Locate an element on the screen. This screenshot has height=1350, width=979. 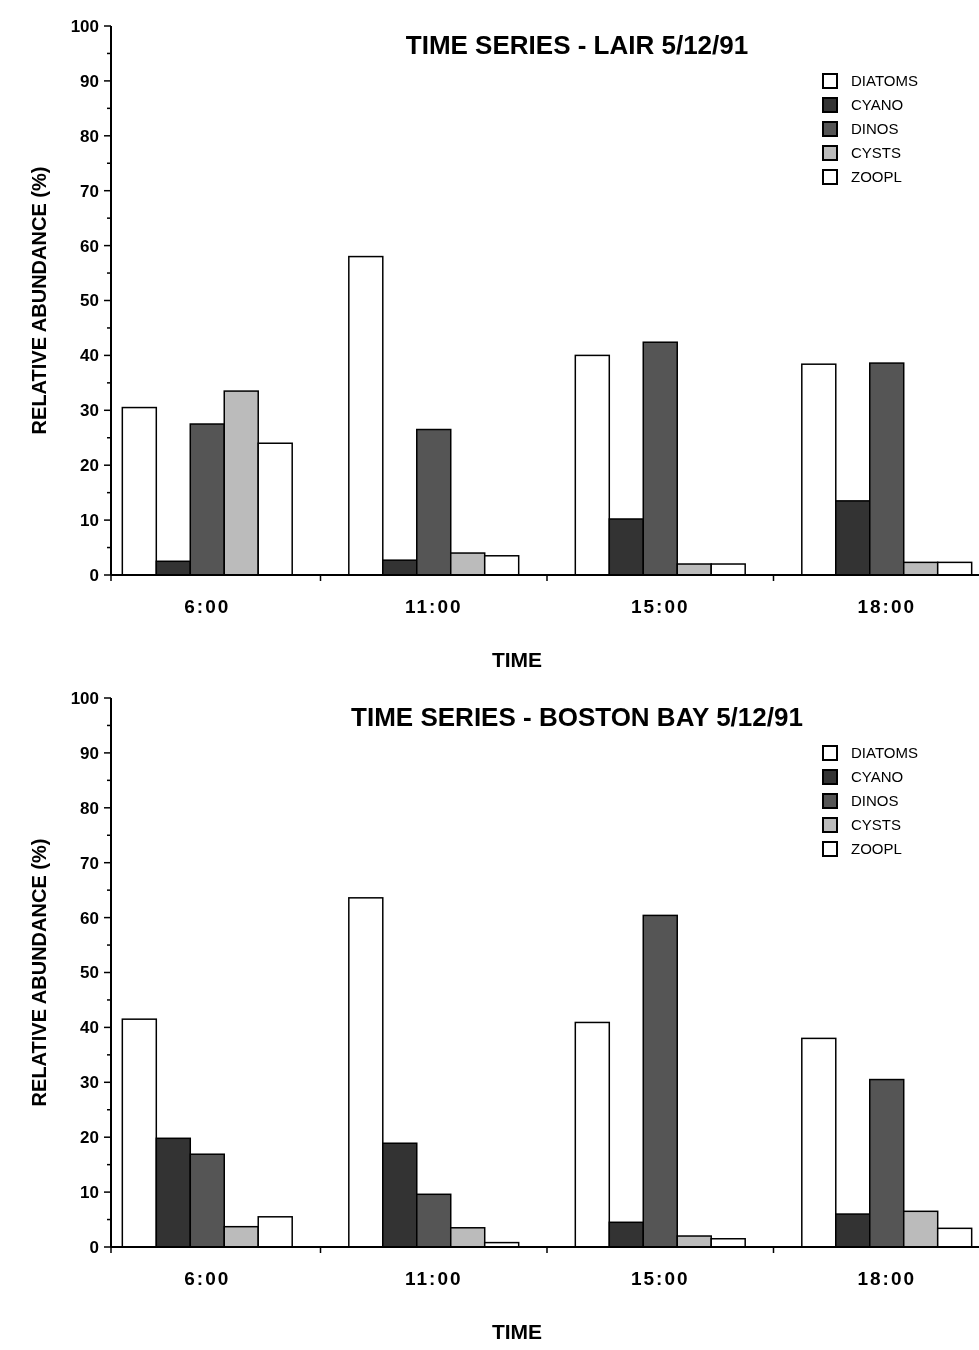
chart-title: TIME SERIES - BOSTON BAY 5/12/91 is located at coordinates (577, 717).